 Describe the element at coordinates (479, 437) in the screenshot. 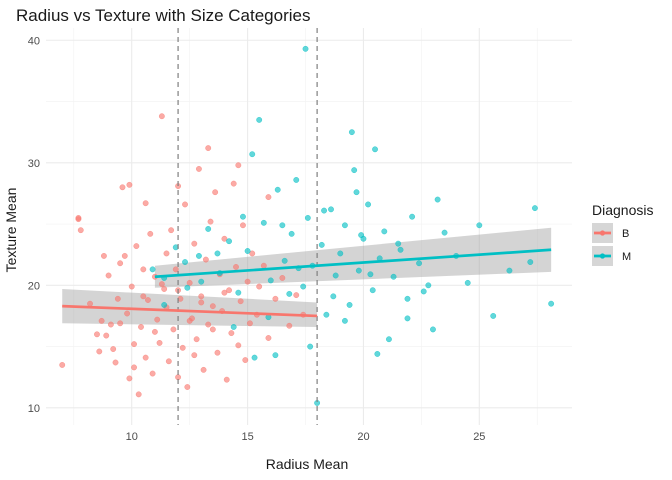

I see `x-tick-label: 25` at that location.